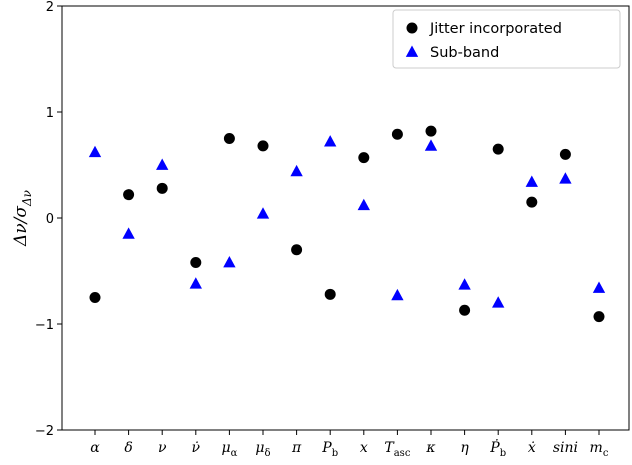 The height and width of the screenshot is (465, 632). I want to click on x-tick-label: η, so click(464, 448).